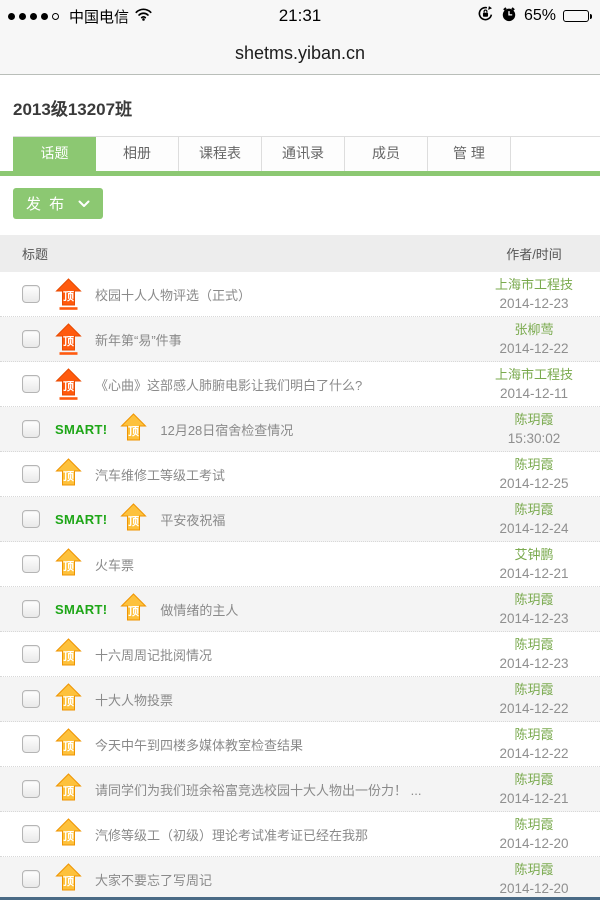 This screenshot has height=900, width=600. Describe the element at coordinates (300, 429) in the screenshot. I see `topic-row: SMART! 顶 12月28日宿舍检查情况 陈玥霞 15:30:02` at that location.